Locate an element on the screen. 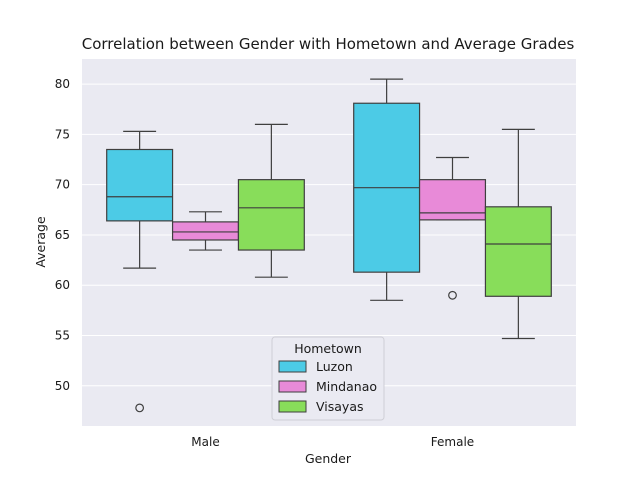 This screenshot has width=640, height=480. legend-title: Hometown is located at coordinates (328, 348).